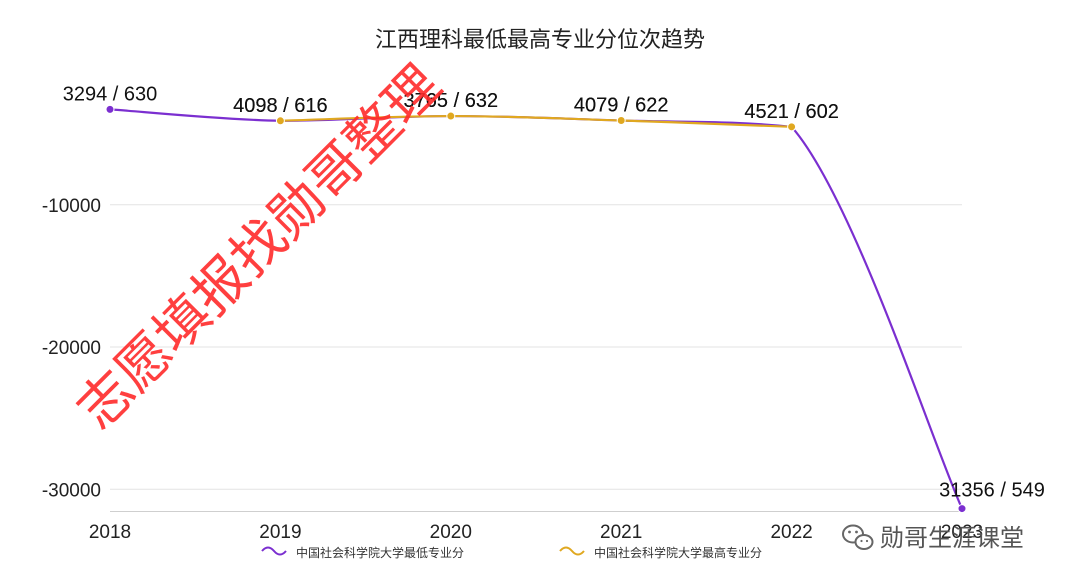 Image resolution: width=1080 pixels, height=584 pixels. I want to click on y-tick-label: -20000, so click(71, 348).